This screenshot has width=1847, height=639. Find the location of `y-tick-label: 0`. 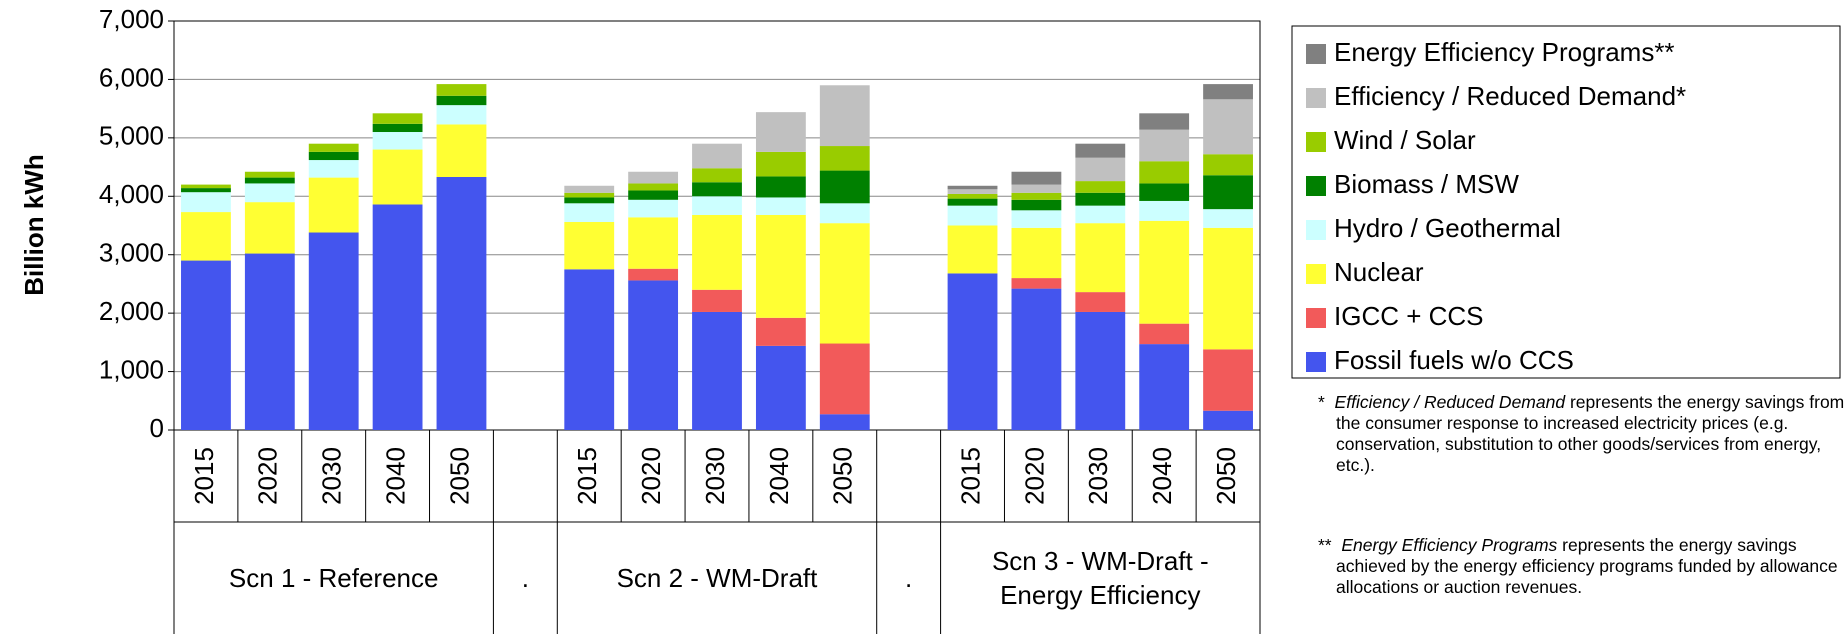

y-tick-label: 0 is located at coordinates (157, 428).